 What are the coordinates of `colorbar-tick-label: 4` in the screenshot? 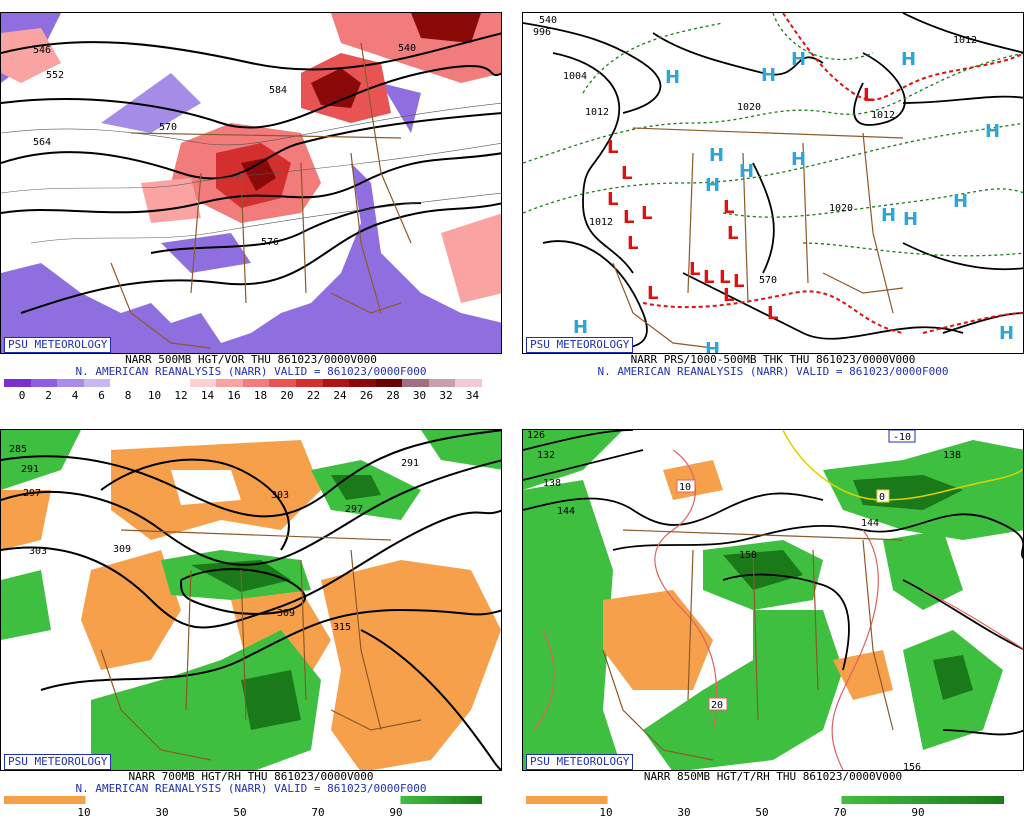 It's located at (75, 395).